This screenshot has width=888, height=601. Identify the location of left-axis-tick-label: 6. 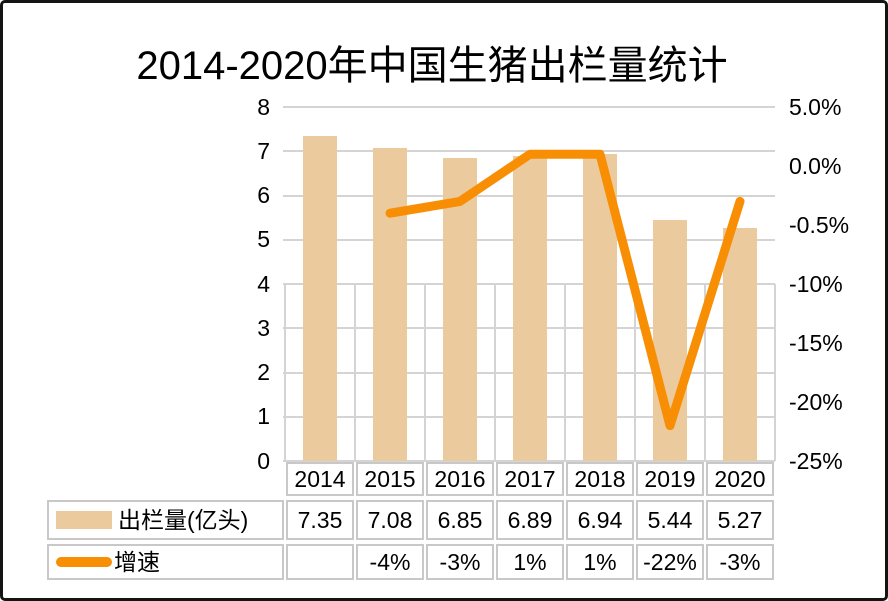
(263, 195).